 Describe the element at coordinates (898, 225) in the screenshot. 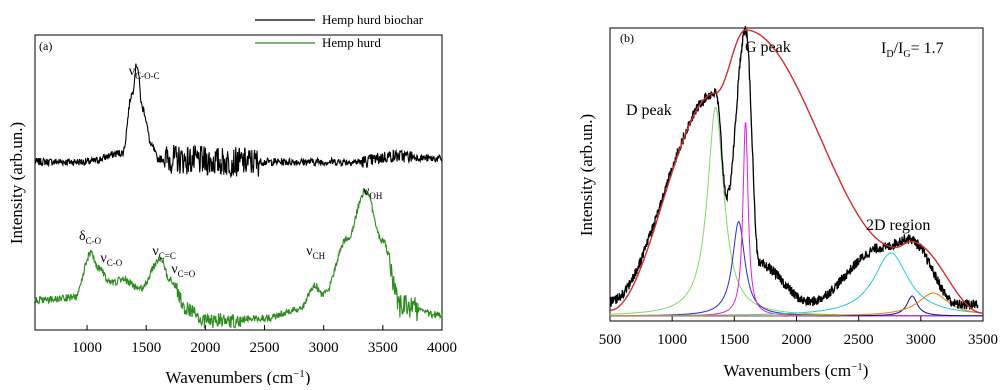

I see `peak-label: 2D region` at that location.